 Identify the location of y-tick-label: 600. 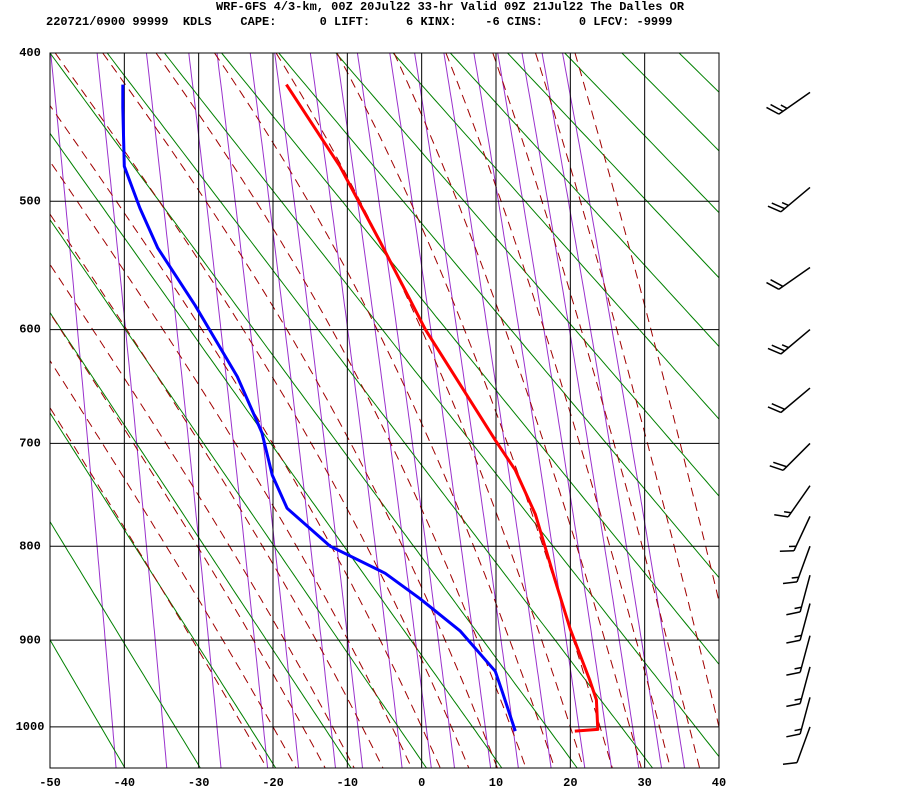
(30, 330).